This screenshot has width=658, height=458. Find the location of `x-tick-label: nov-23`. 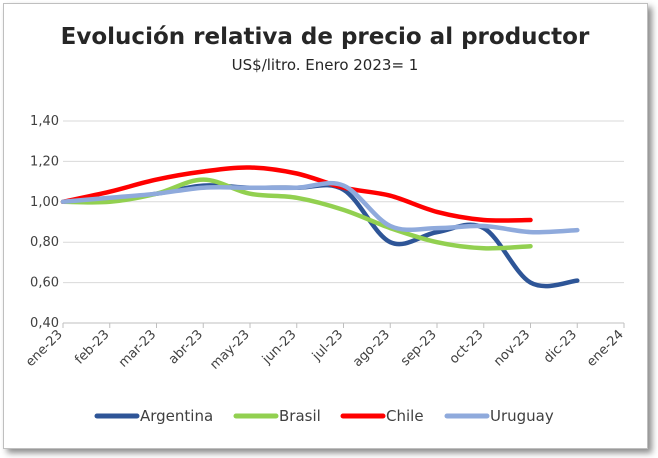

x-tick-label: nov-23 is located at coordinates (512, 348).